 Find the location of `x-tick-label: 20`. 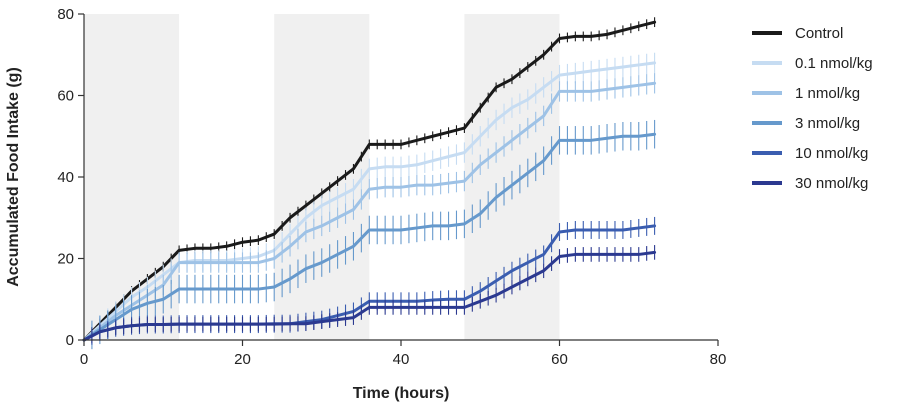

x-tick-label: 20 is located at coordinates (242, 359).